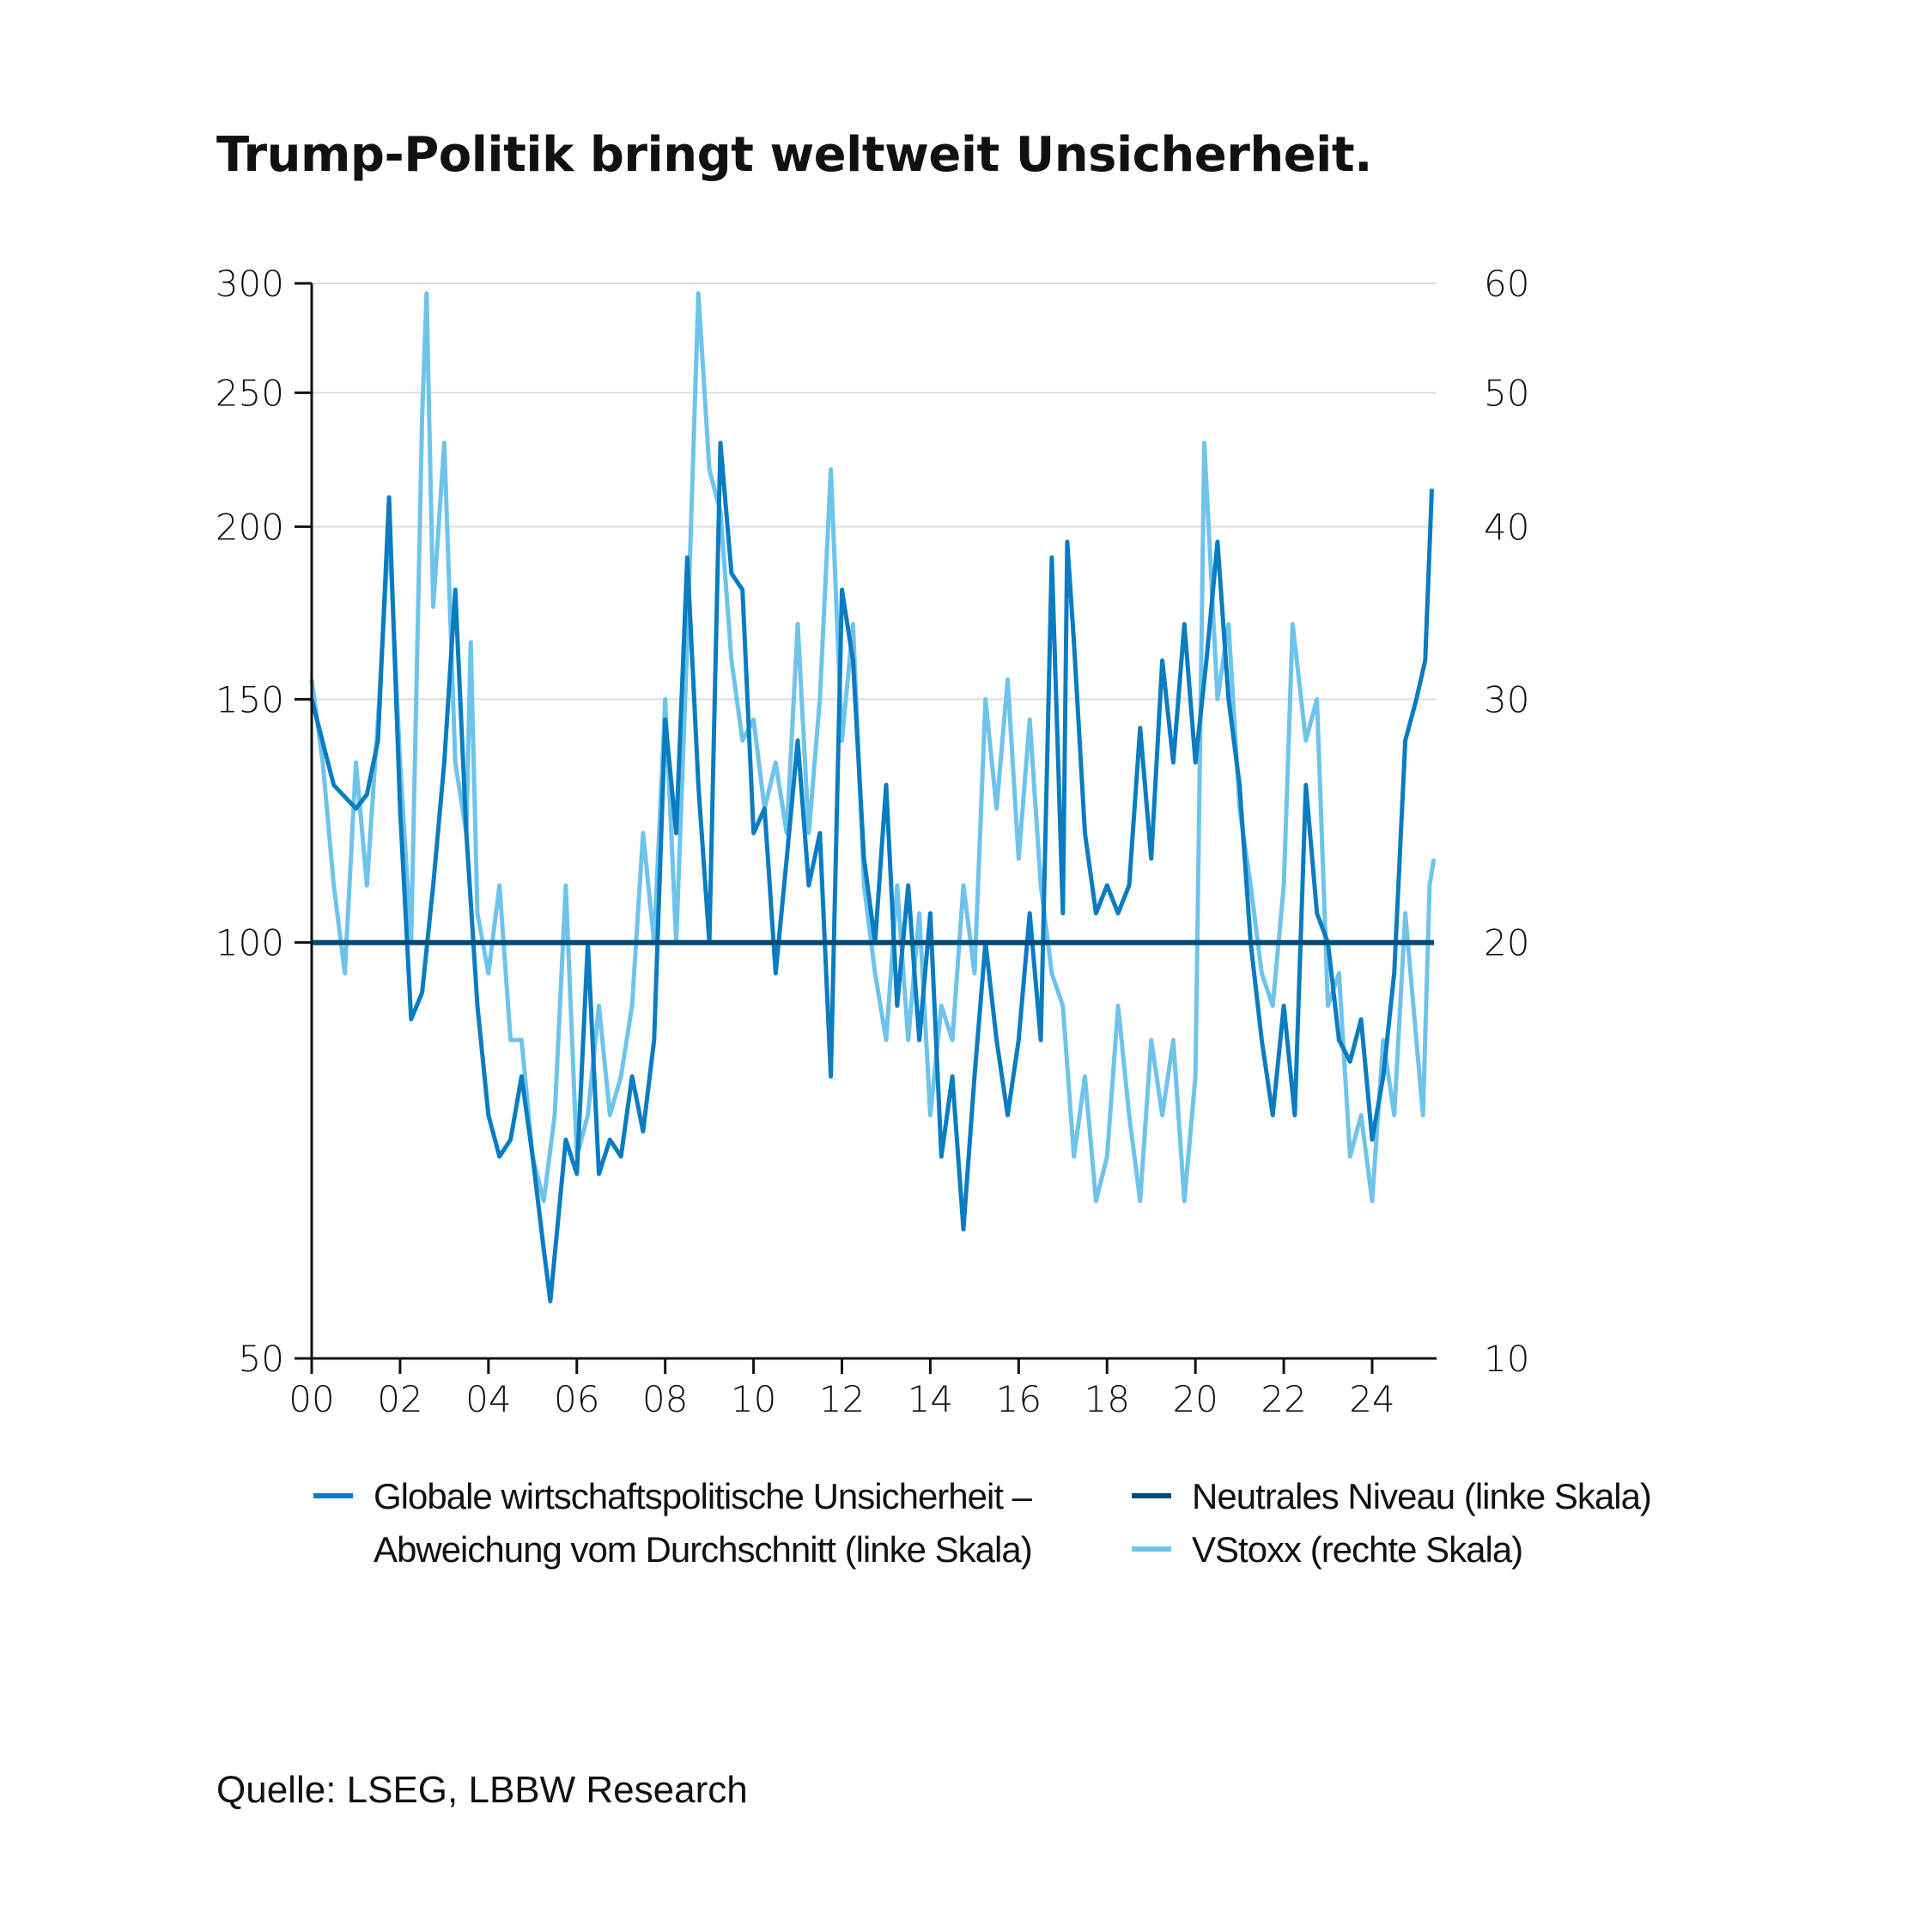 The width and height of the screenshot is (1932, 1932). What do you see at coordinates (576, 1399) in the screenshot?
I see `x-tick-label: 06` at bounding box center [576, 1399].